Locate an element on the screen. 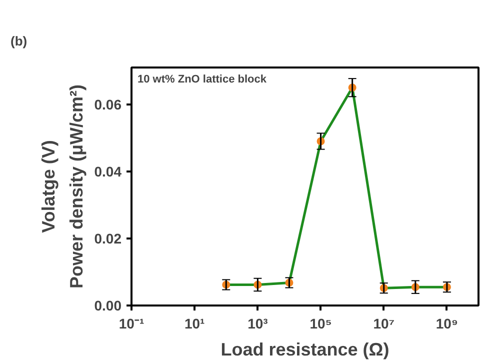 The image size is (487, 362). annotation: 10 wt% ZnO lattice block is located at coordinates (203, 80).